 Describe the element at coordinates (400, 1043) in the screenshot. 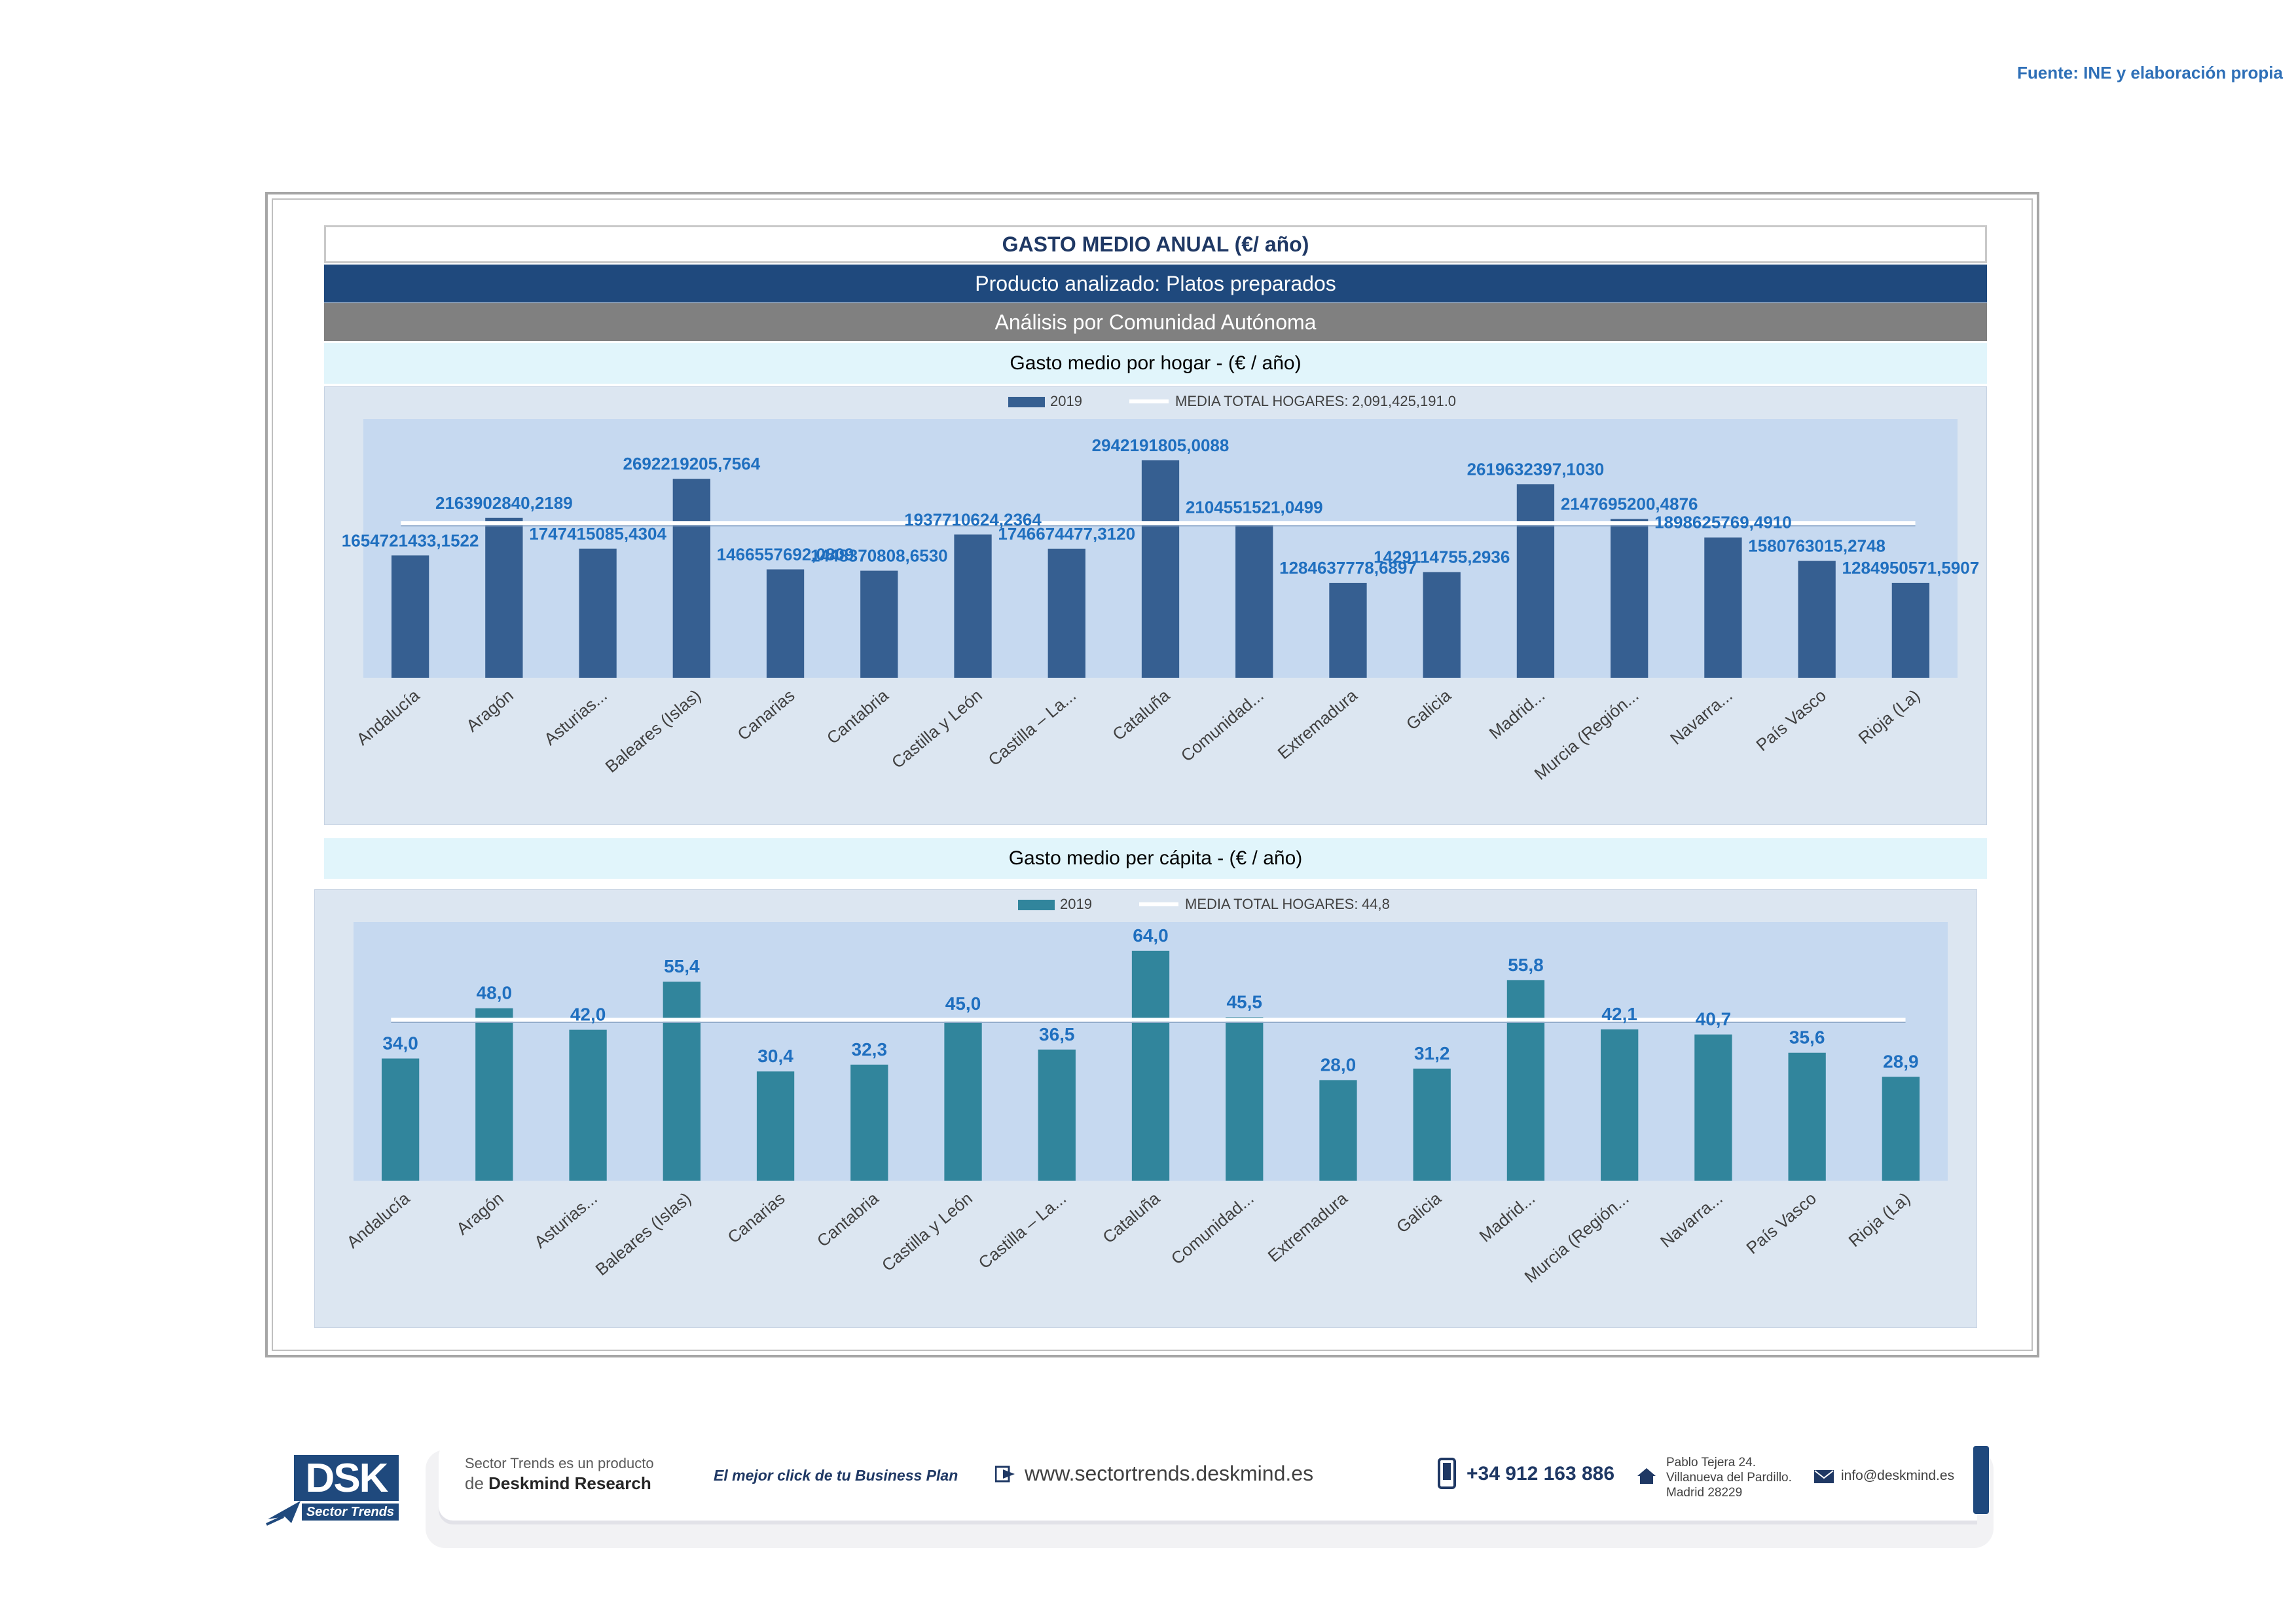

I see `data-label-0: 34,0` at that location.